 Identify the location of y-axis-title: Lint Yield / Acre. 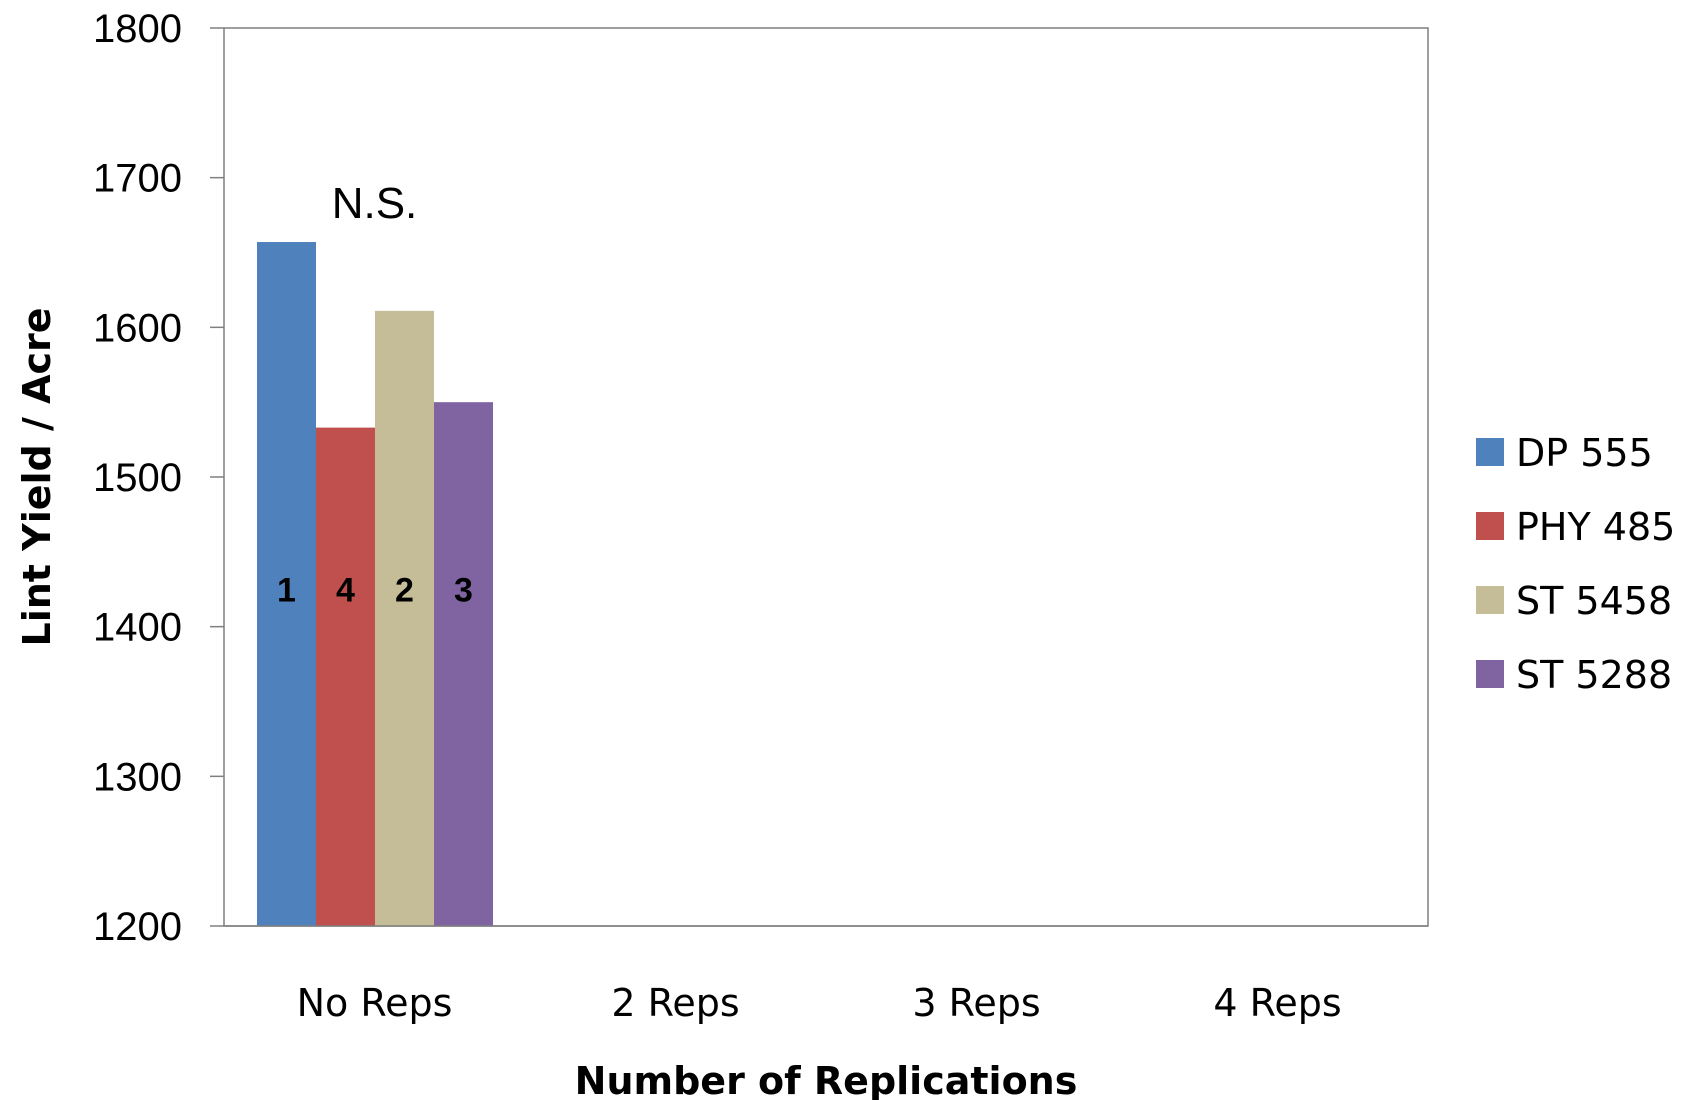
(37, 476).